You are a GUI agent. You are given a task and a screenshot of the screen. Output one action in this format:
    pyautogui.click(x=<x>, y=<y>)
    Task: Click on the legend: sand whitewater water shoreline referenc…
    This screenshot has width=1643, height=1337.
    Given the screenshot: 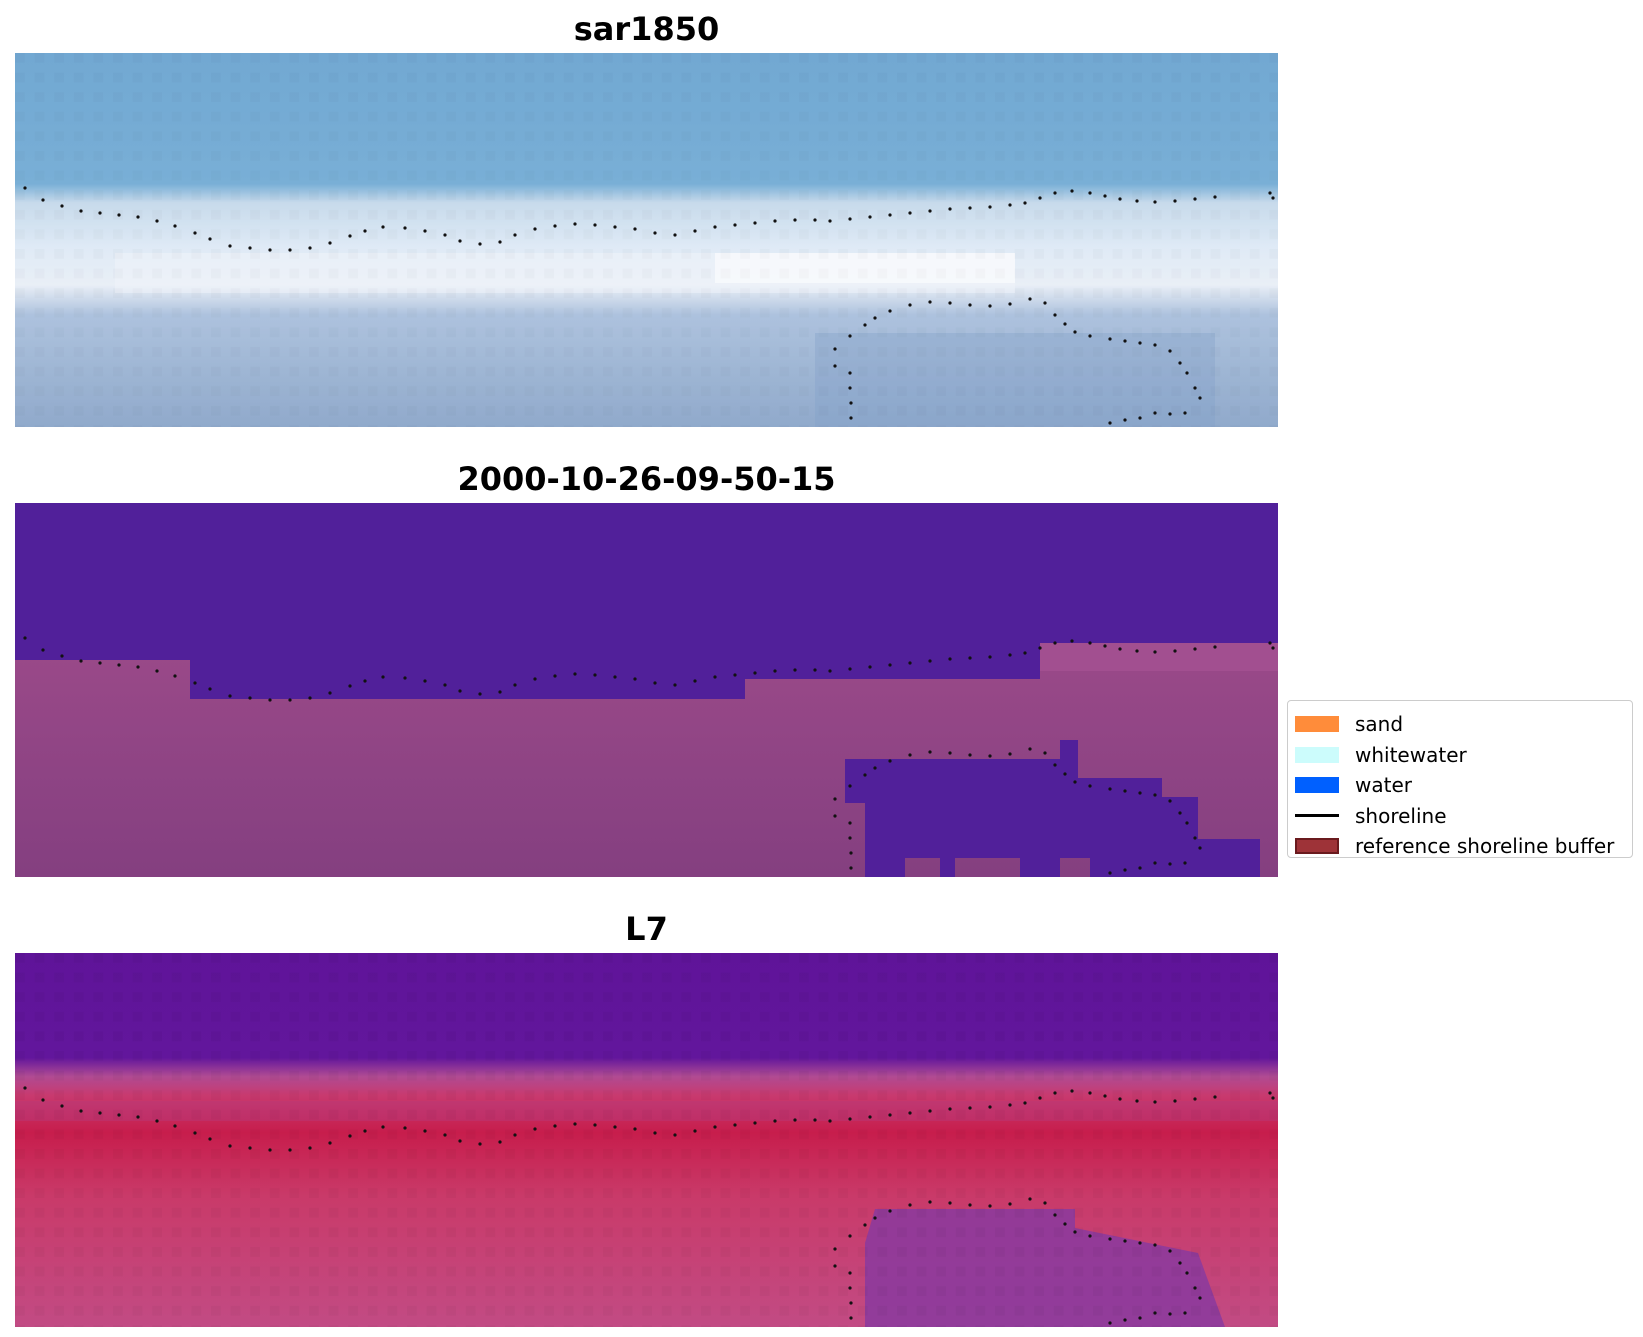 What is the action you would take?
    pyautogui.click(x=1460, y=779)
    